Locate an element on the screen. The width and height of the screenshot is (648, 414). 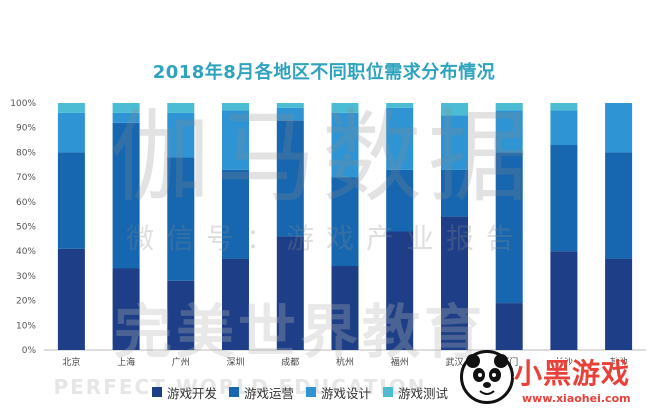
y-tick-label: 10% is located at coordinates (26, 326).